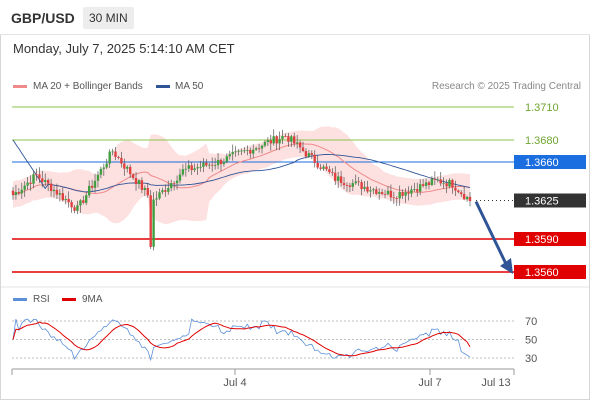  I want to click on level-tag-1.3660, so click(550, 162).